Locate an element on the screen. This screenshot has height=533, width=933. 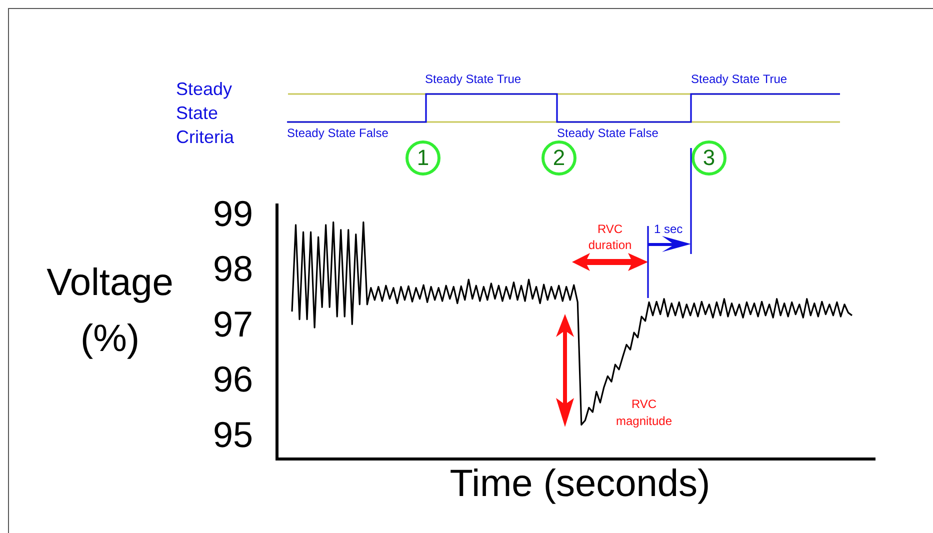
y-tick-label: 97 is located at coordinates (232, 323).